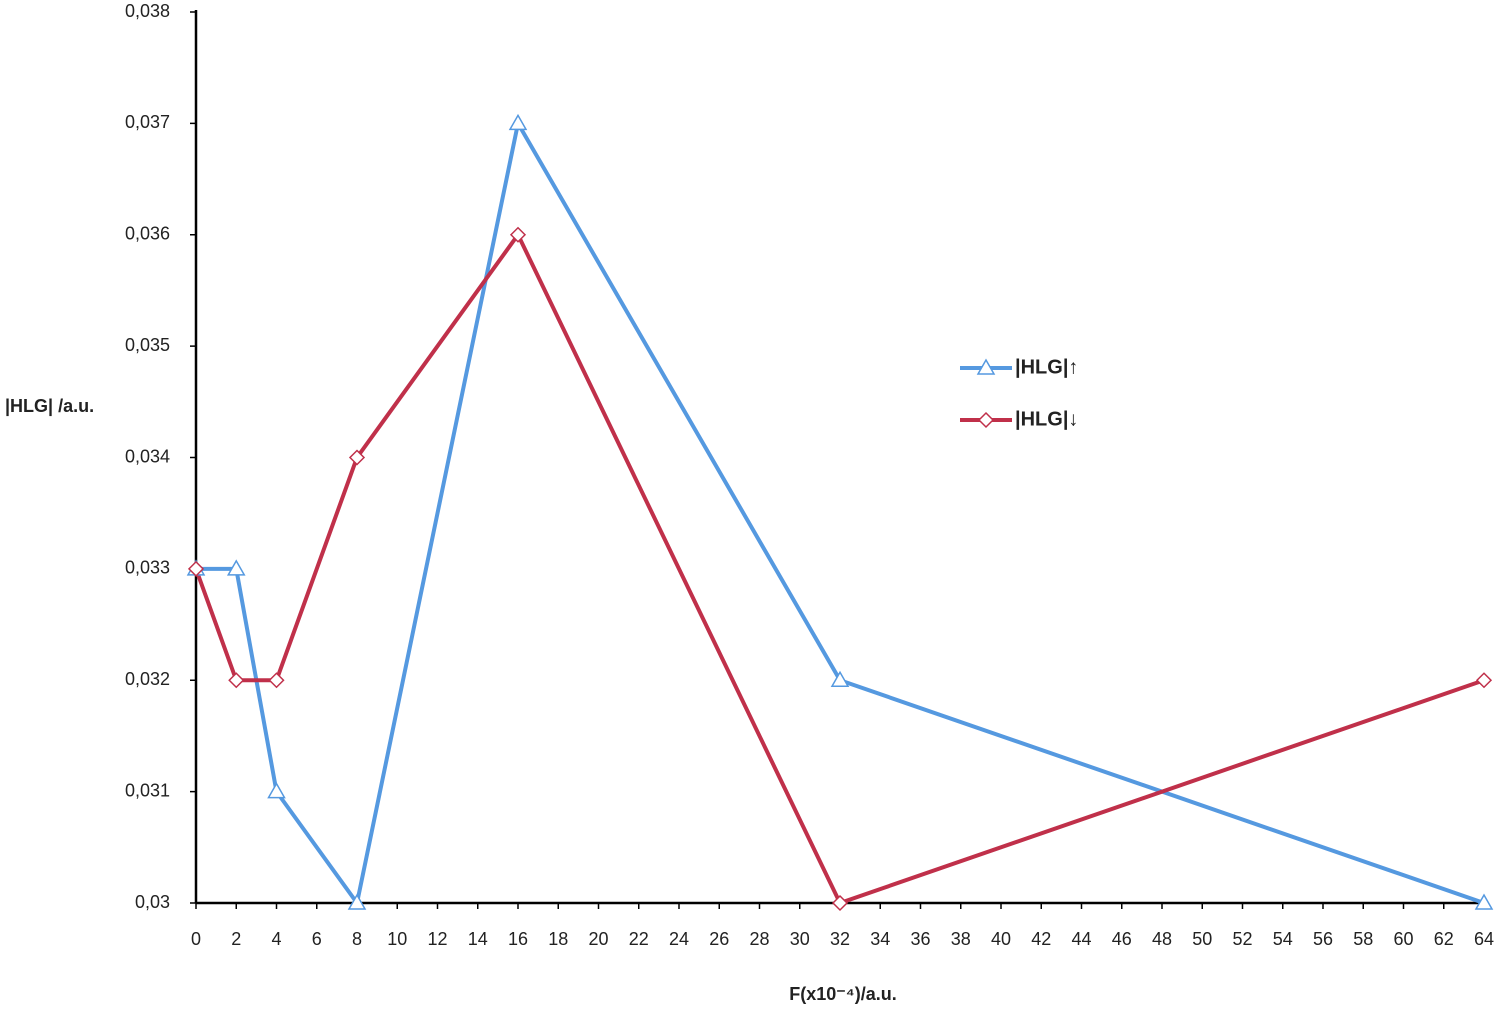 This screenshot has width=1502, height=1011. I want to click on x-tick-label: 64, so click(1484, 939).